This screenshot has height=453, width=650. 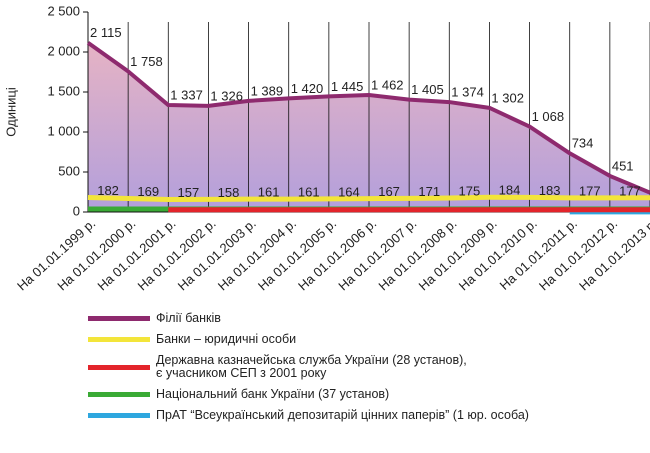 I want to click on data-label: 734, so click(x=583, y=143).